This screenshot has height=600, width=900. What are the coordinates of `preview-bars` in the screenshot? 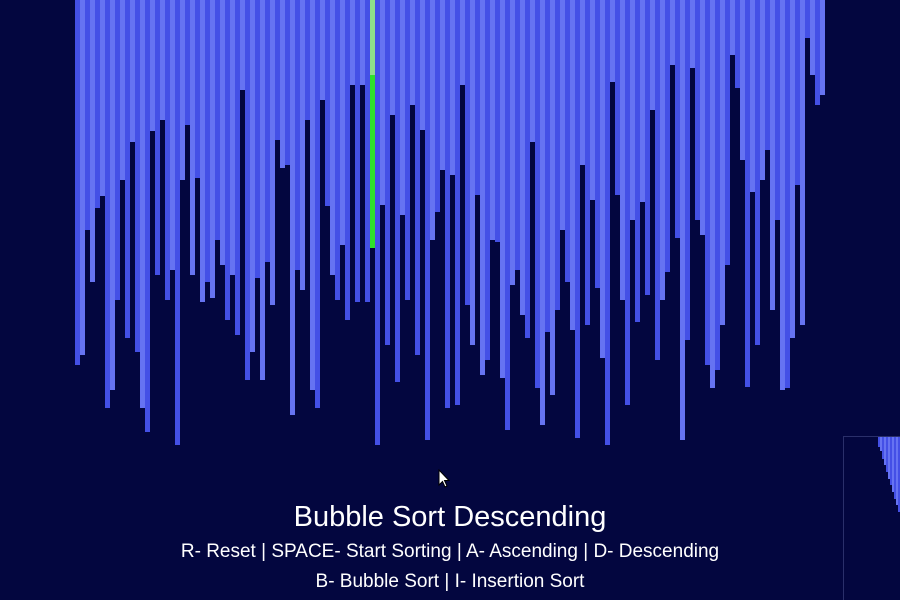 It's located at (889, 474).